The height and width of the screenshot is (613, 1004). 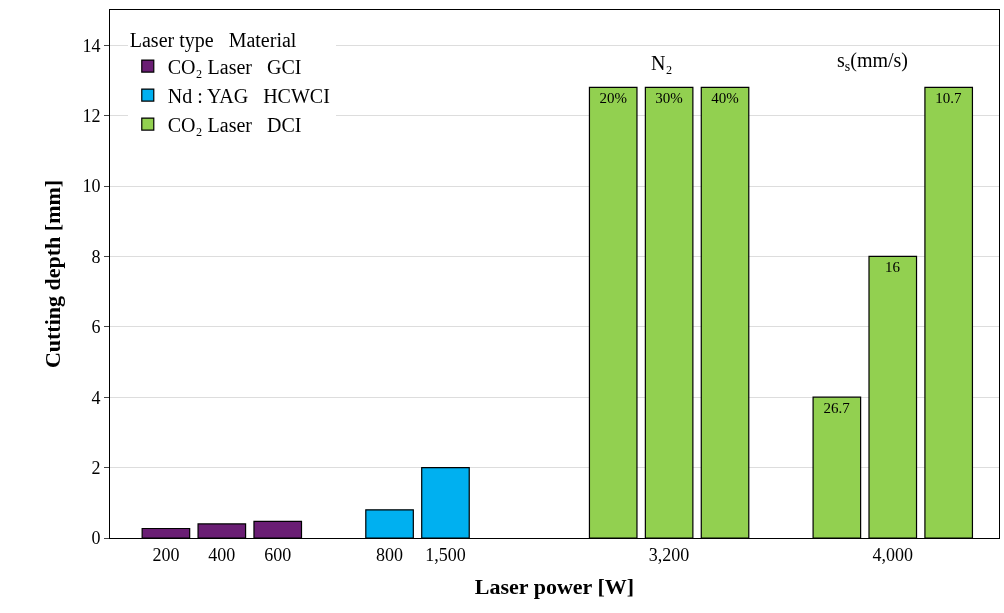 What do you see at coordinates (893, 267) in the screenshot?
I see `annotation: 16` at bounding box center [893, 267].